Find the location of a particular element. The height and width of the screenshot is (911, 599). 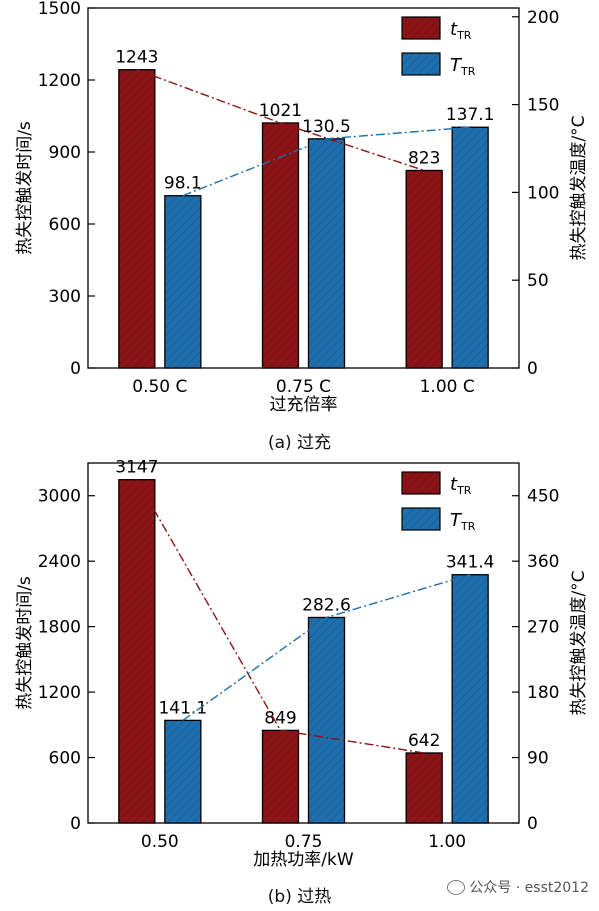

data-label: 1243 is located at coordinates (136, 58).